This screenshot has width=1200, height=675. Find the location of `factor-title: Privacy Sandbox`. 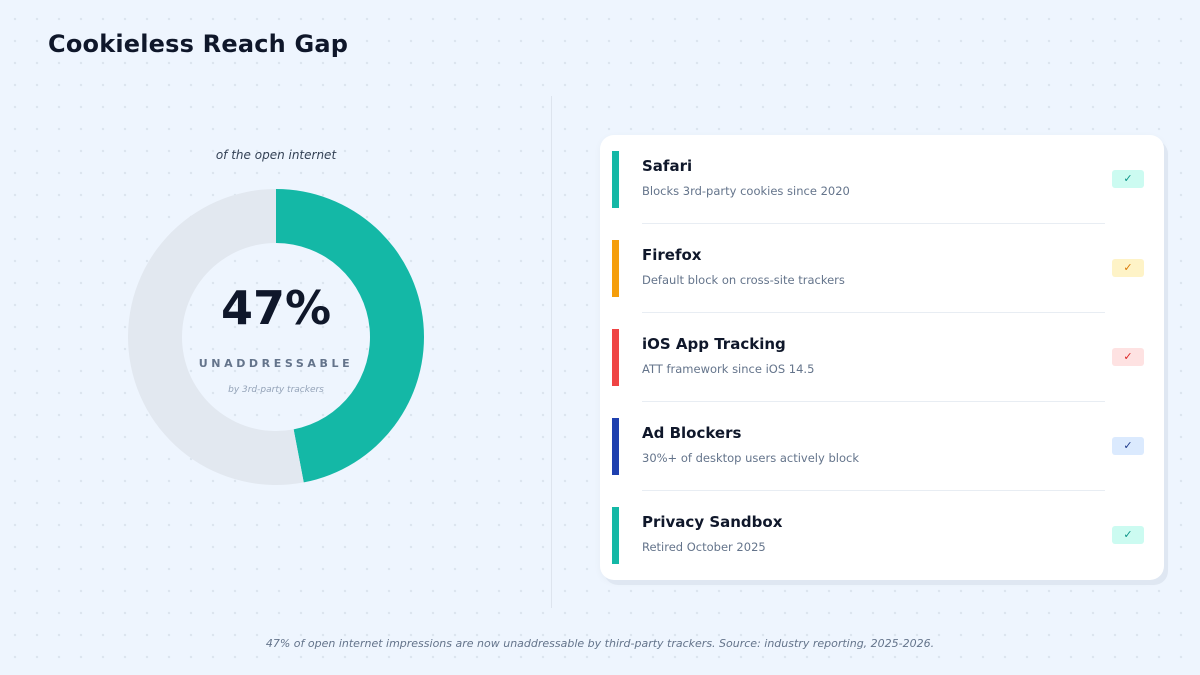

factor-title: Privacy Sandbox is located at coordinates (712, 522).